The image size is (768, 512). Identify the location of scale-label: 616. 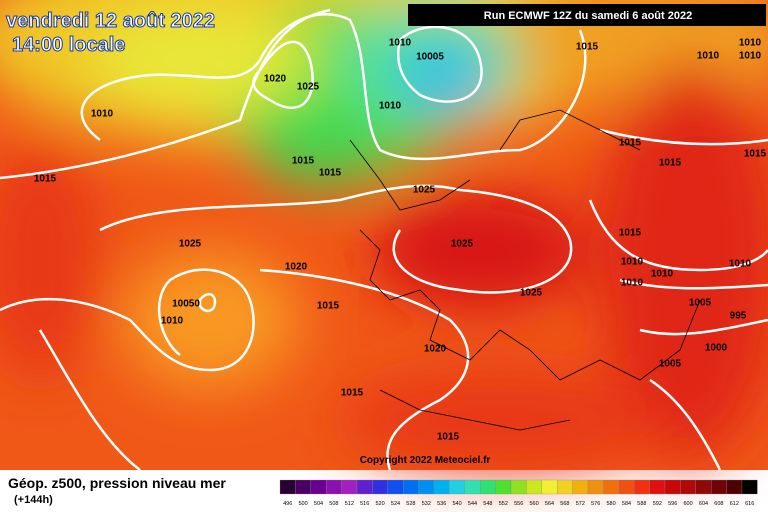
(749, 504).